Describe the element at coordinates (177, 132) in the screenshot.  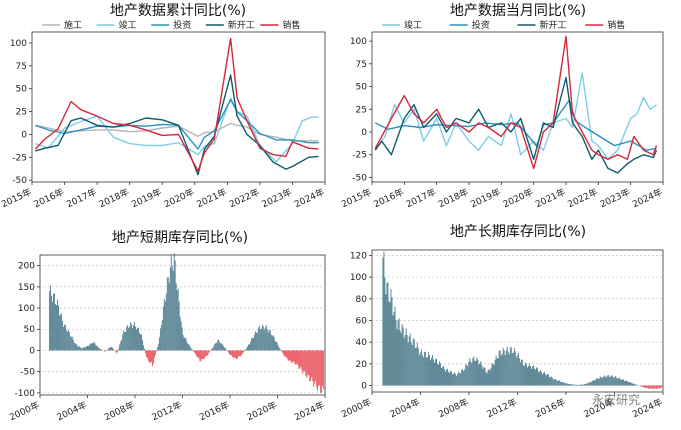
I see `series-line` at that location.